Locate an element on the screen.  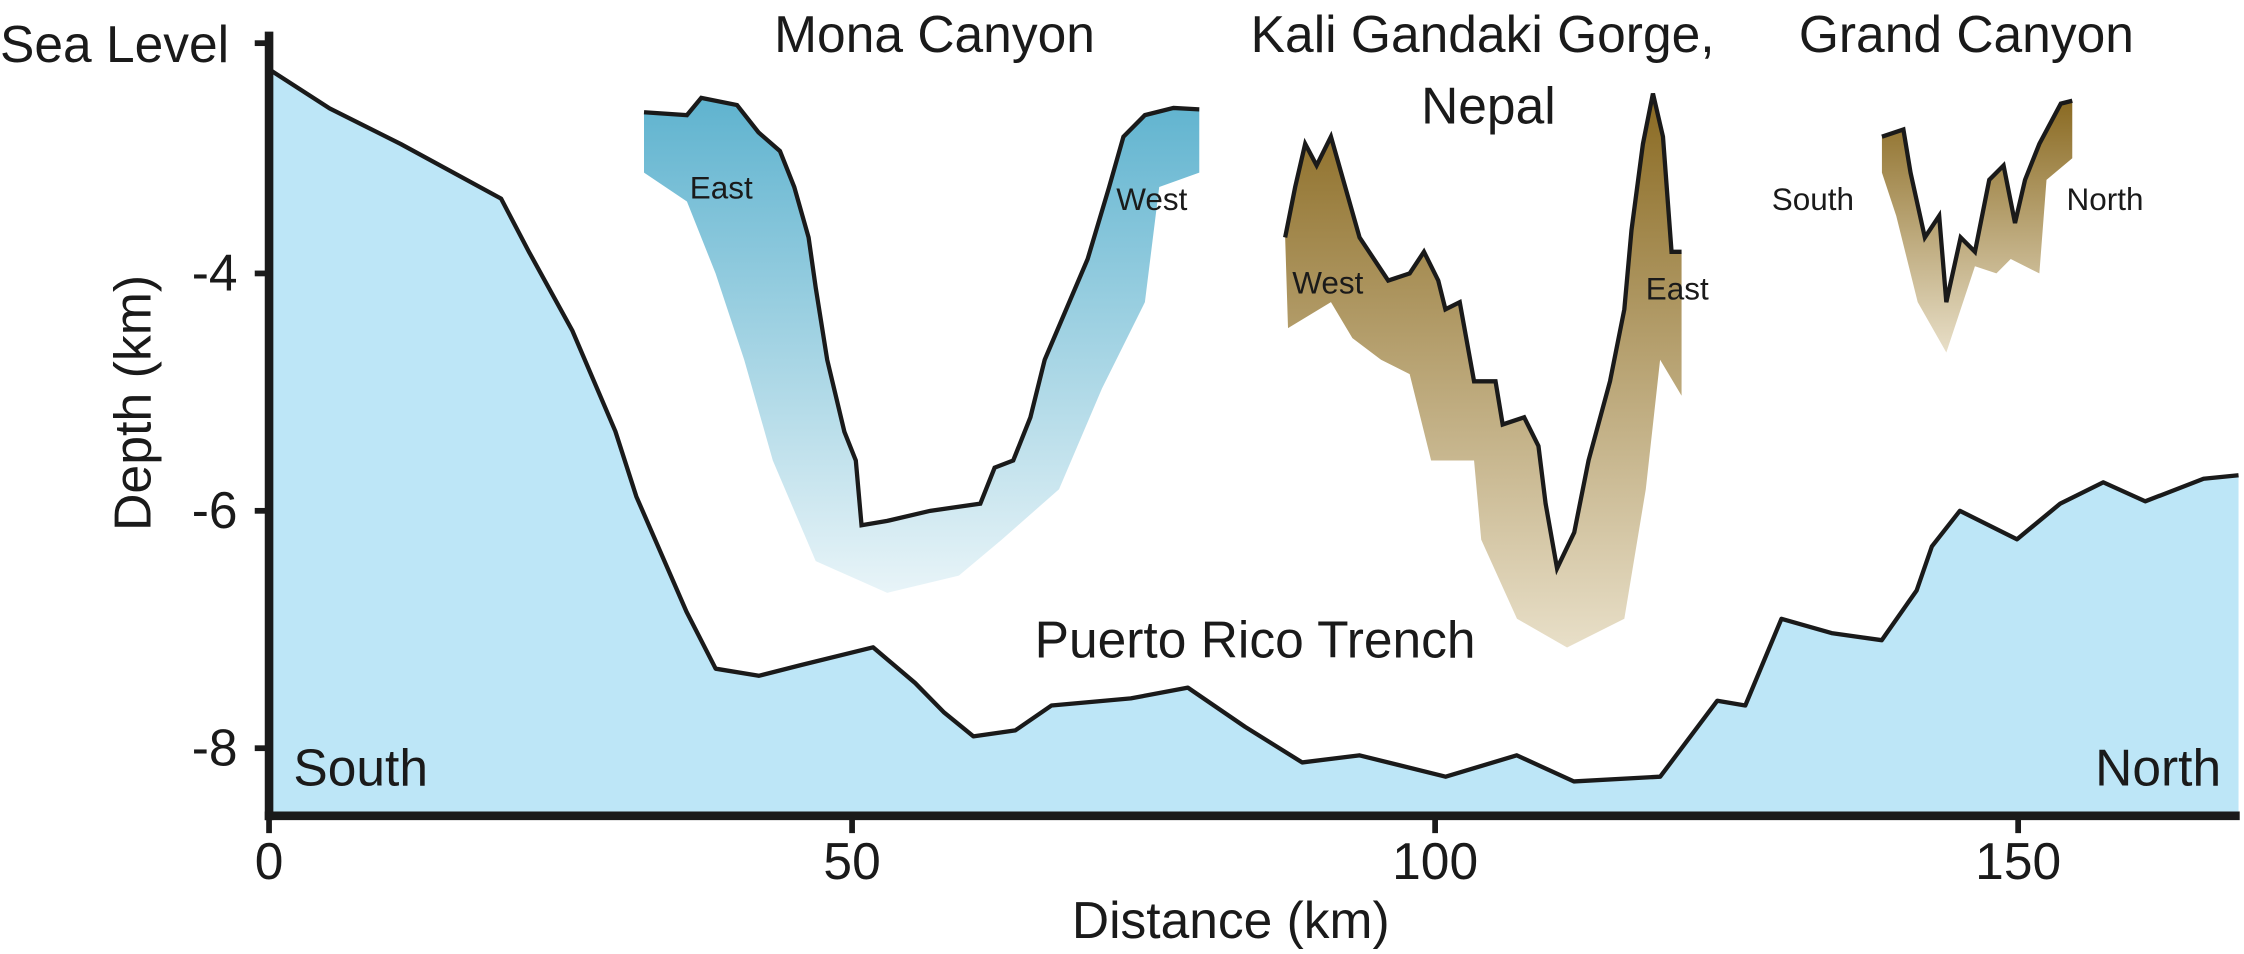
inset-side-label: North is located at coordinates (2105, 199).